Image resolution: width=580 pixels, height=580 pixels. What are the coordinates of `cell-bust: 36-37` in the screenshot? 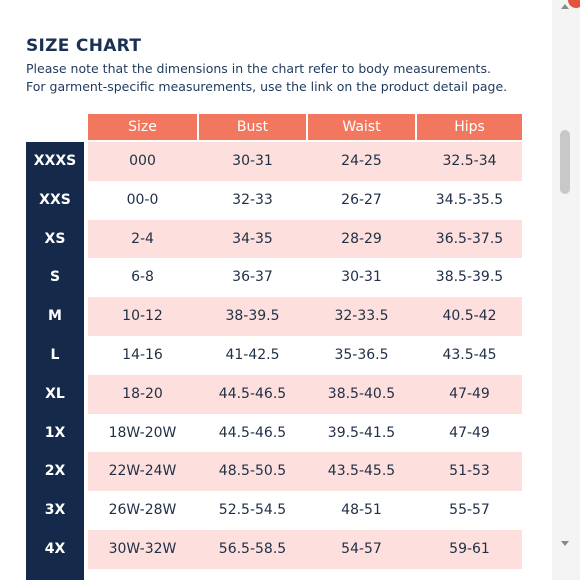 It's located at (252, 277).